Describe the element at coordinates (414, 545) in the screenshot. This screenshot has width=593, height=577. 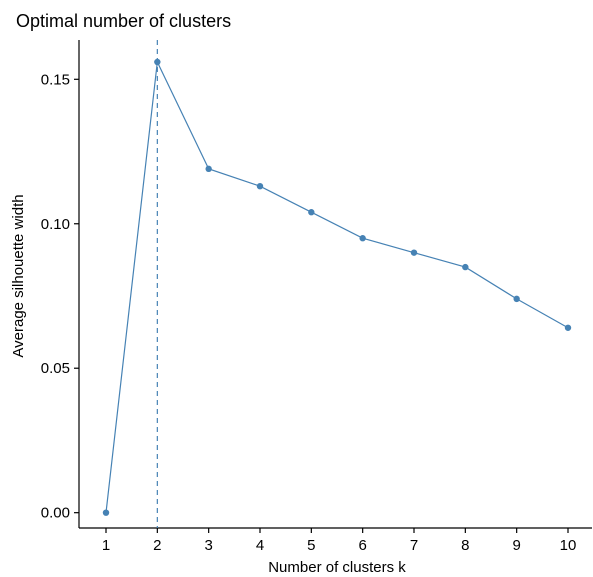
I see `x-tick-label: 7` at that location.